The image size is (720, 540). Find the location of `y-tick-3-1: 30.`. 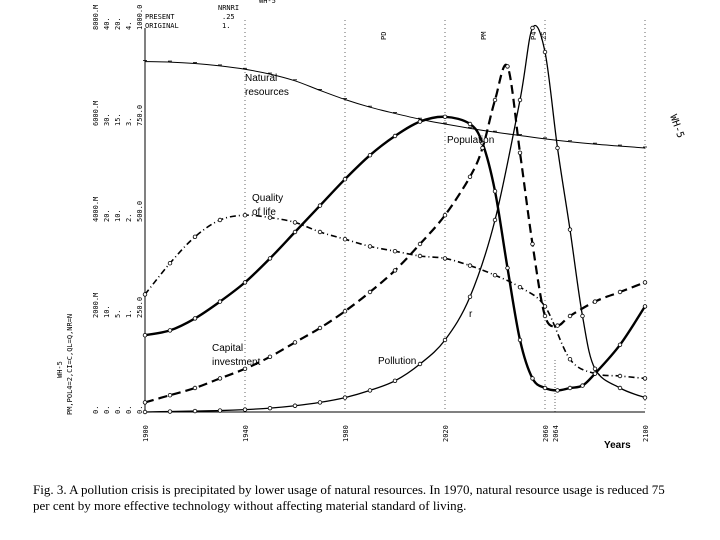

y-tick-3-1: 30. is located at coordinates (107, 119).